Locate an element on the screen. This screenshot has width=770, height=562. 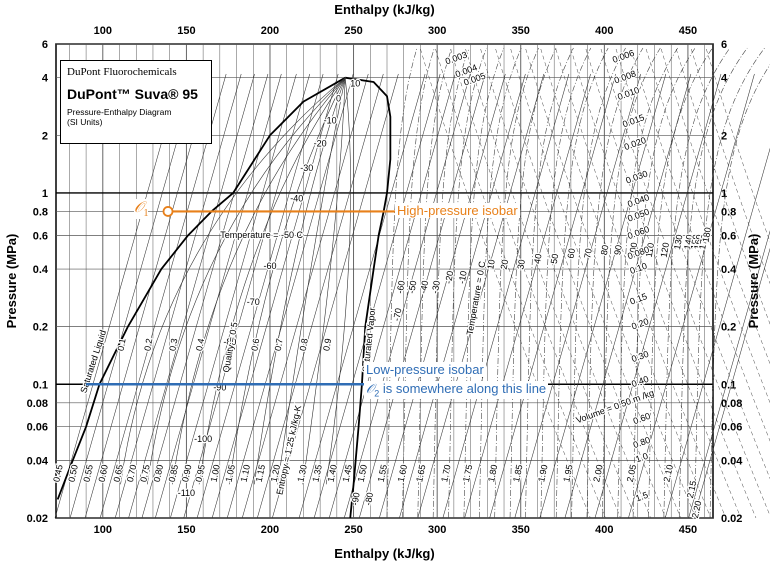
y-tick-label-right: 0.08 is located at coordinates (731, 404).